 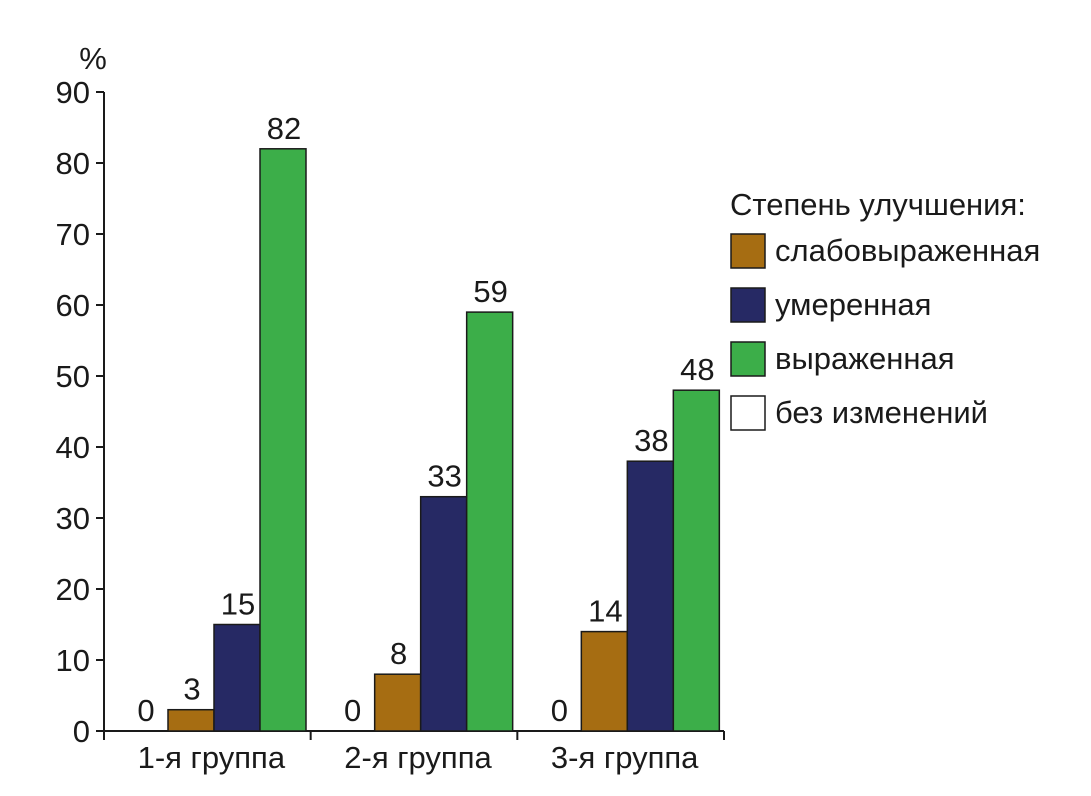 I want to click on y-tick-label: 70, so click(x=73, y=234).